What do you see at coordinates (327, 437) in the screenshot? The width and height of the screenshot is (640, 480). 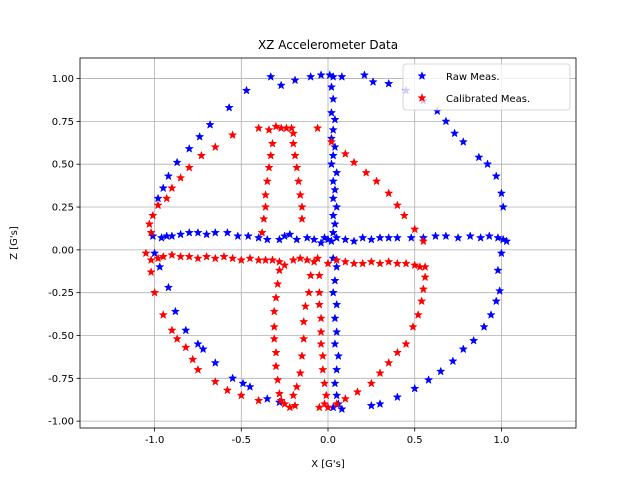 I see `x-axis-ticks: -1.0 -0.5 0.0 0.5 1.0` at bounding box center [327, 437].